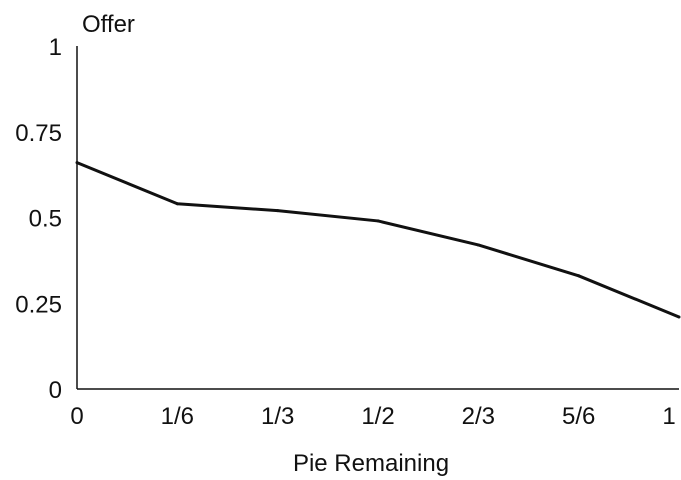 Image resolution: width=681 pixels, height=480 pixels. Describe the element at coordinates (55, 47) in the screenshot. I see `y-tick-label: 1` at that location.